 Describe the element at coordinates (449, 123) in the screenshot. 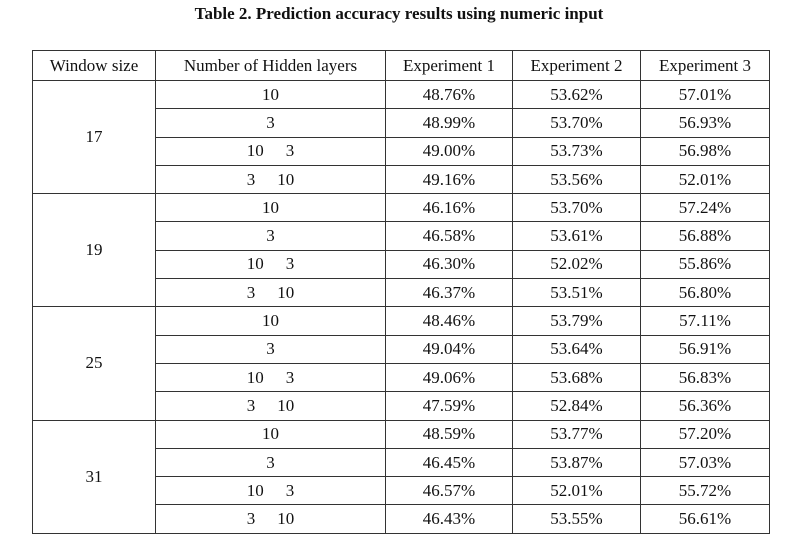

I see `experiment-1-cell: 48.99%` at that location.